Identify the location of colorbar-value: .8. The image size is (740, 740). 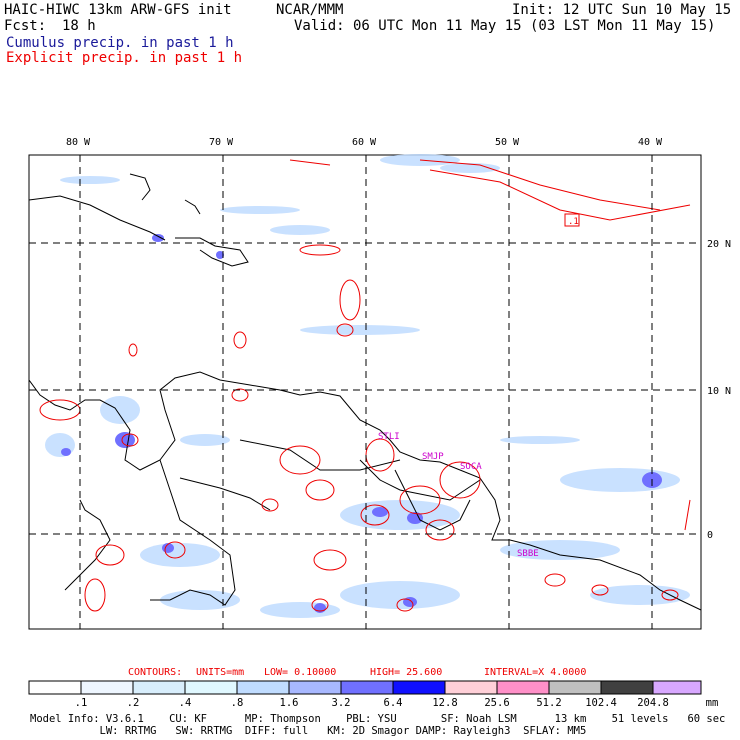
(237, 703).